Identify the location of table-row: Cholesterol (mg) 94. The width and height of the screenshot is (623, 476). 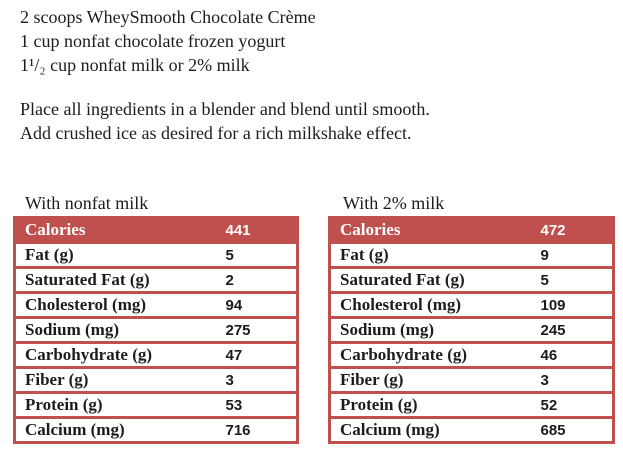
(156, 305).